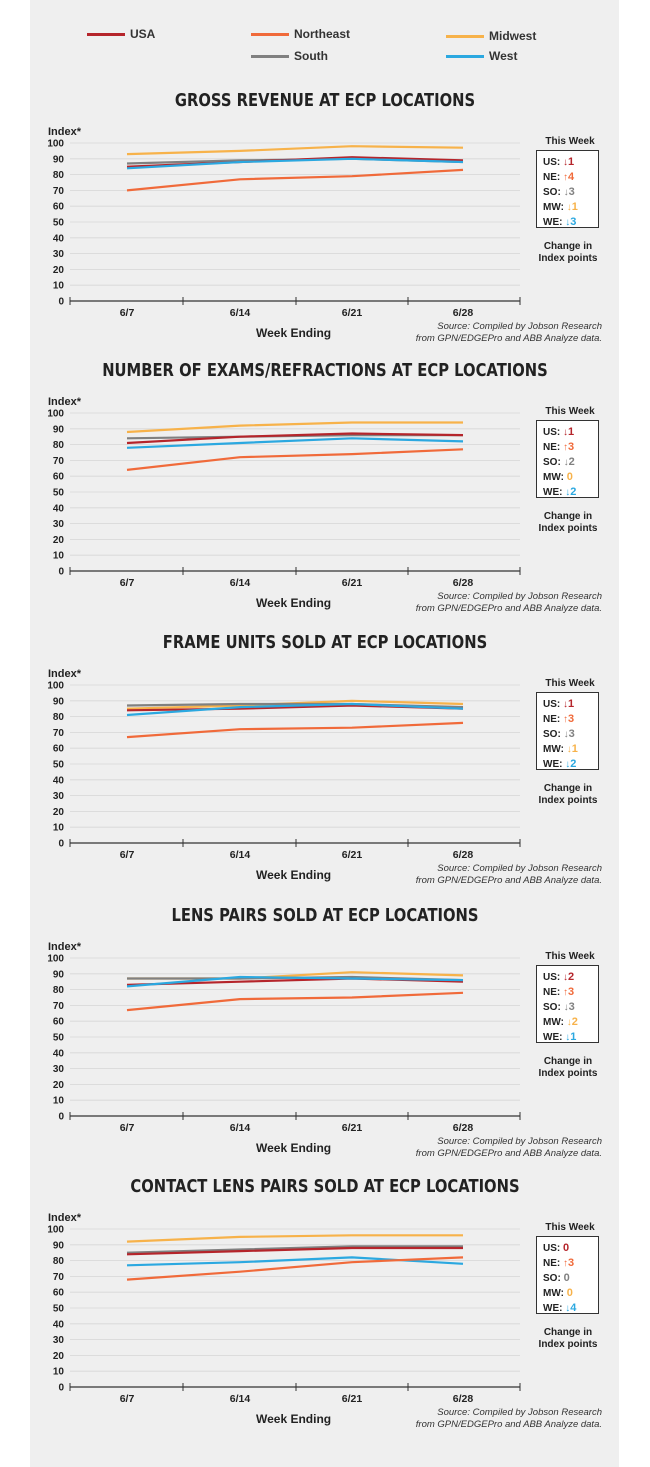  I want to click on this-week-row: WE: ↓4, so click(559, 1308).